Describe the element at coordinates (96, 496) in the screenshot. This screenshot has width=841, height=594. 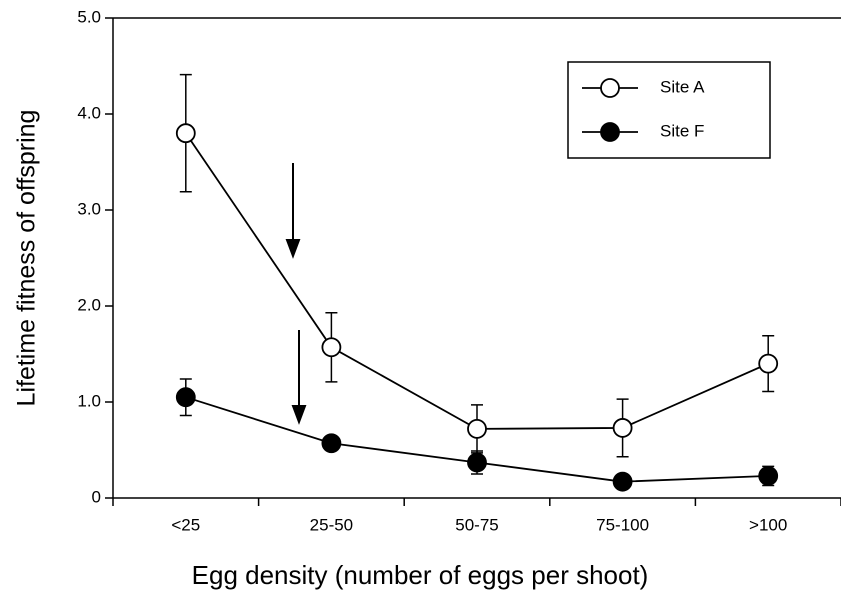
I see `y-tick-label: 0` at that location.